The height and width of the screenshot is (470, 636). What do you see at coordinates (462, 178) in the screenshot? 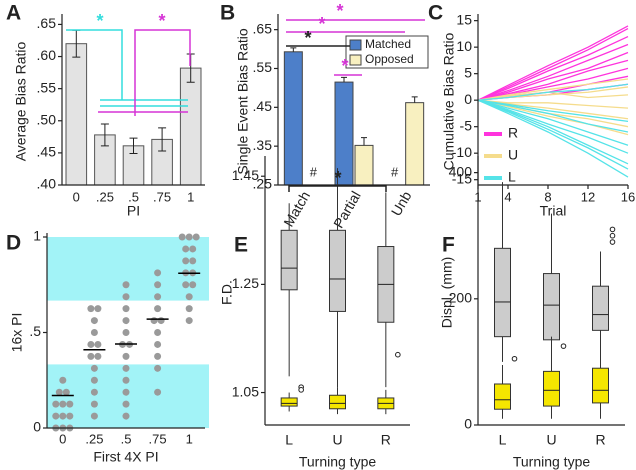
I see `y-tick-label: -15` at bounding box center [462, 178].